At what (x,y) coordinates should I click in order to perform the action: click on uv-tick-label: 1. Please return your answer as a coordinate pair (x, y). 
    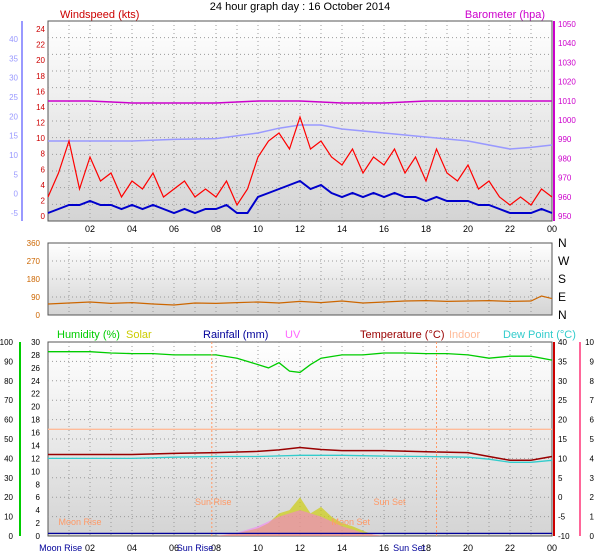
    Looking at the image, I should click on (592, 517).